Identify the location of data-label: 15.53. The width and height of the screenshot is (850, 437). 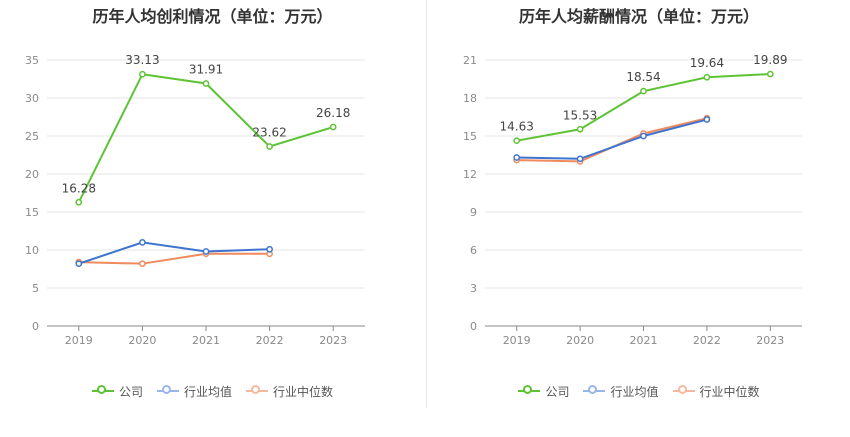
(580, 115).